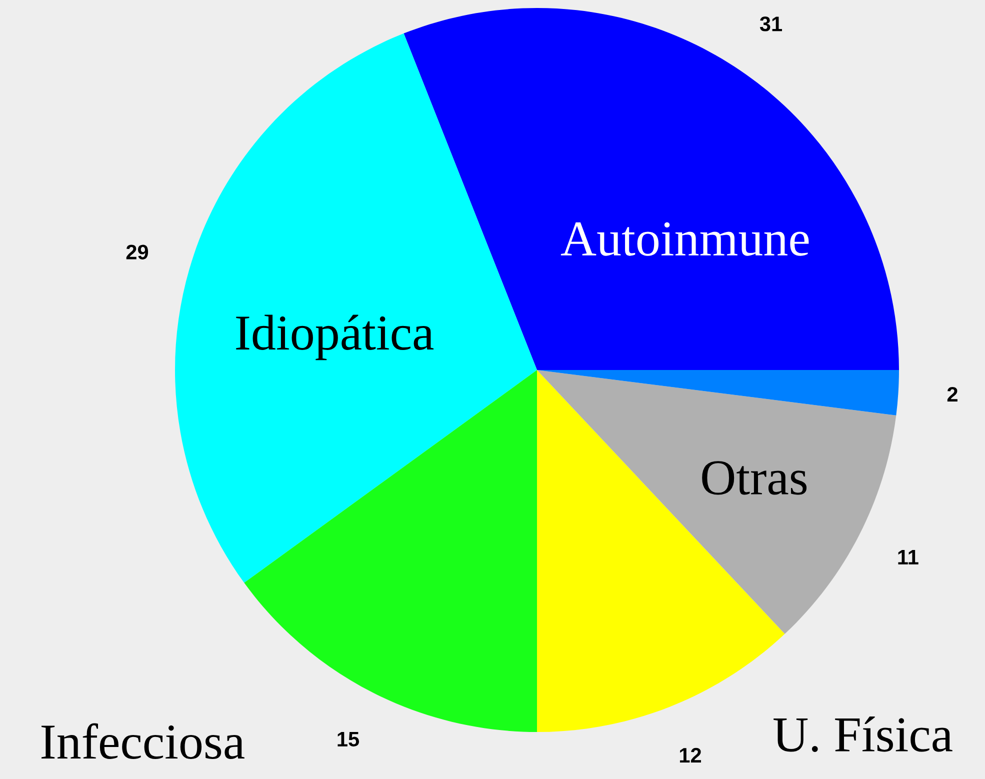 This screenshot has width=985, height=779. Describe the element at coordinates (137, 252) in the screenshot. I see `data-label: 29` at that location.